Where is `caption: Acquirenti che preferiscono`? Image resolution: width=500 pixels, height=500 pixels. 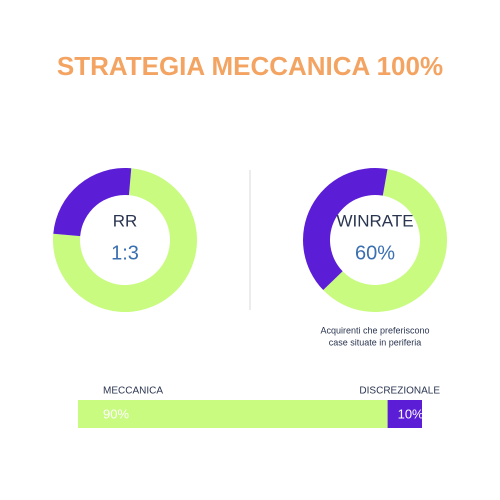 caption: Acquirenti che preferiscono is located at coordinates (374, 330).